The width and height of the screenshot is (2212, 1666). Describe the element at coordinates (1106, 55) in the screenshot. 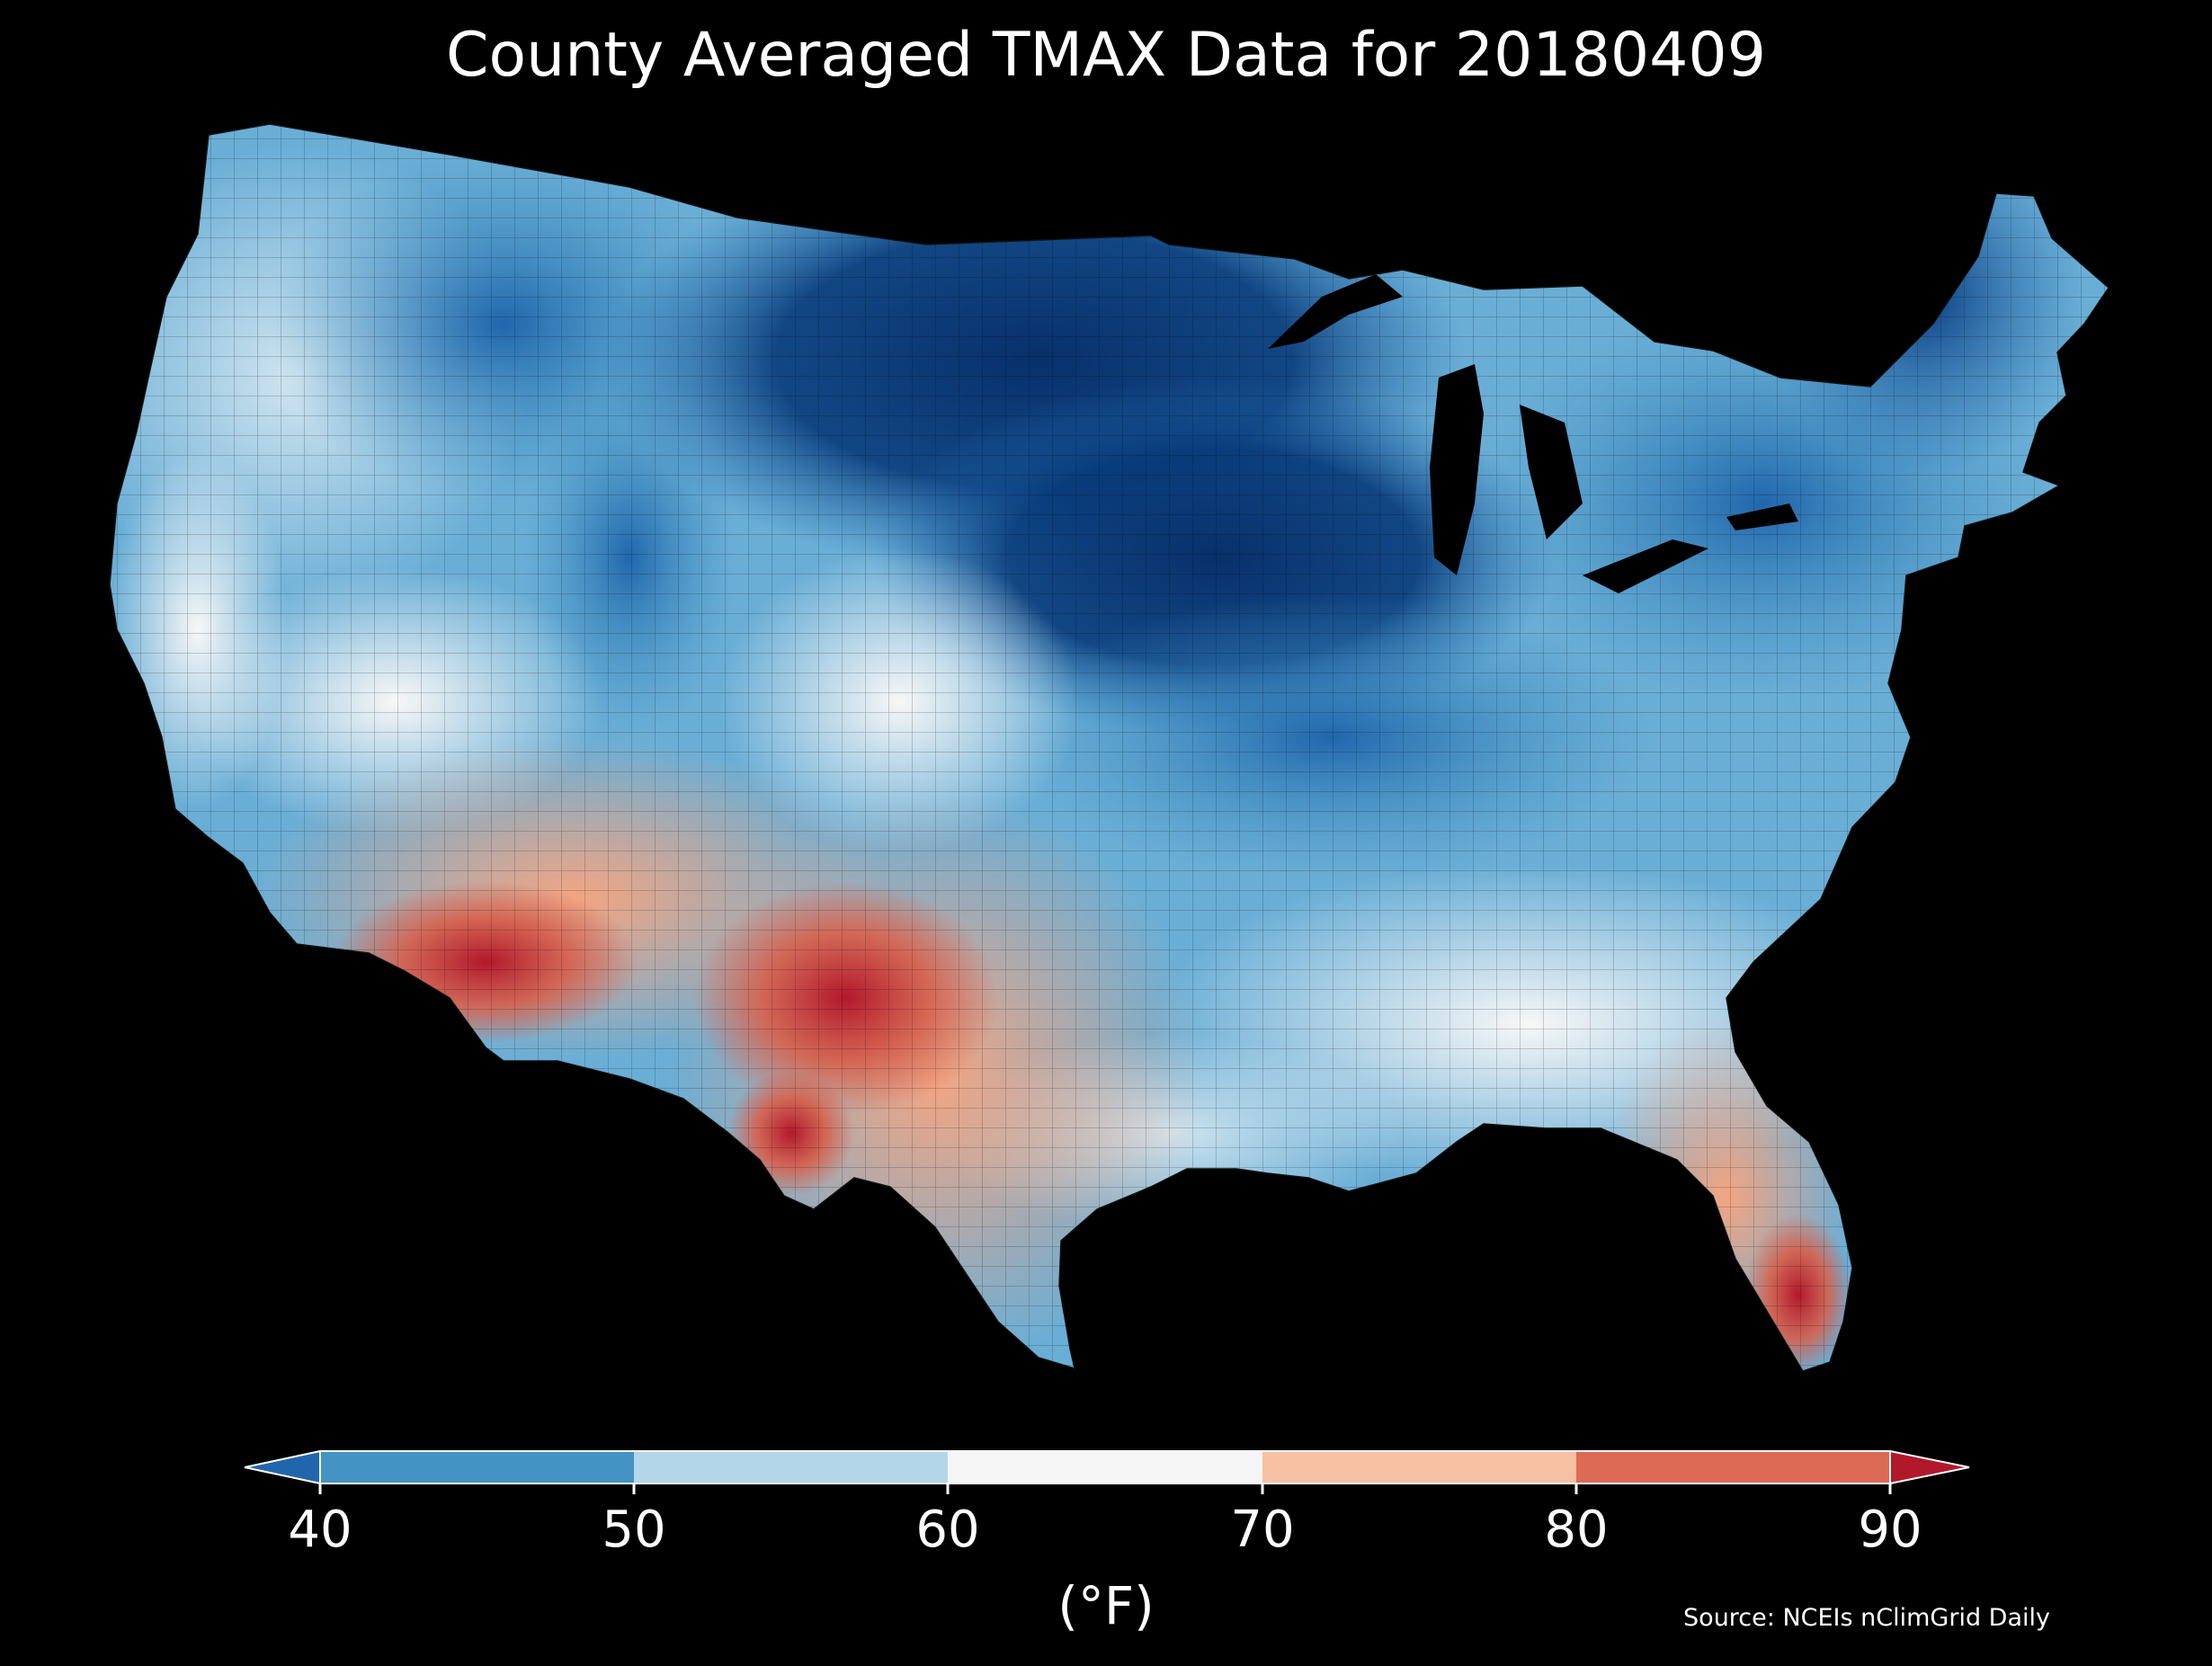

I see `map-title: County Averaged TMAX Data for 20180409` at that location.